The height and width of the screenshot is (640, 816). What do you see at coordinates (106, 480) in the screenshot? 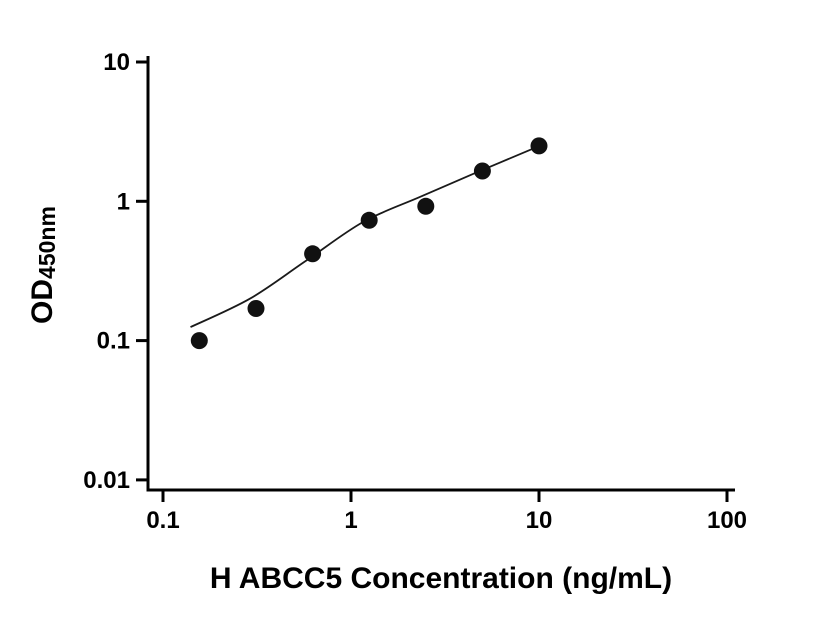
I see `y-tick-label: 0.01` at bounding box center [106, 480].